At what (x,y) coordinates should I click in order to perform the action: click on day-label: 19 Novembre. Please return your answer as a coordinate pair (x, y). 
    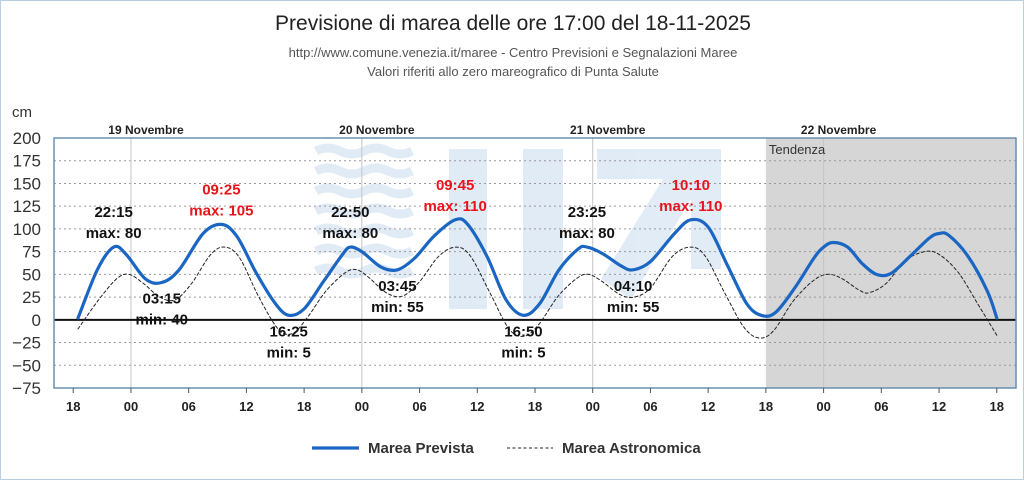
    Looking at the image, I should click on (146, 130).